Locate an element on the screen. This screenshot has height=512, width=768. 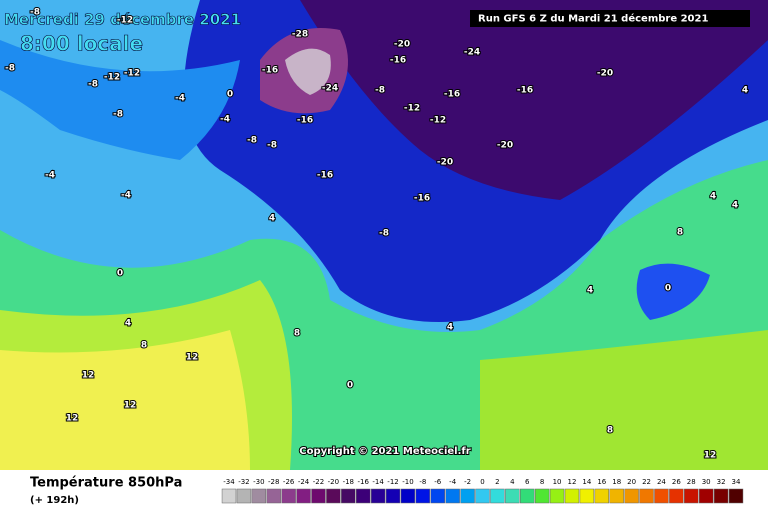
copyright: Copyright © 2021 Meteociel.fr is located at coordinates (384, 451).